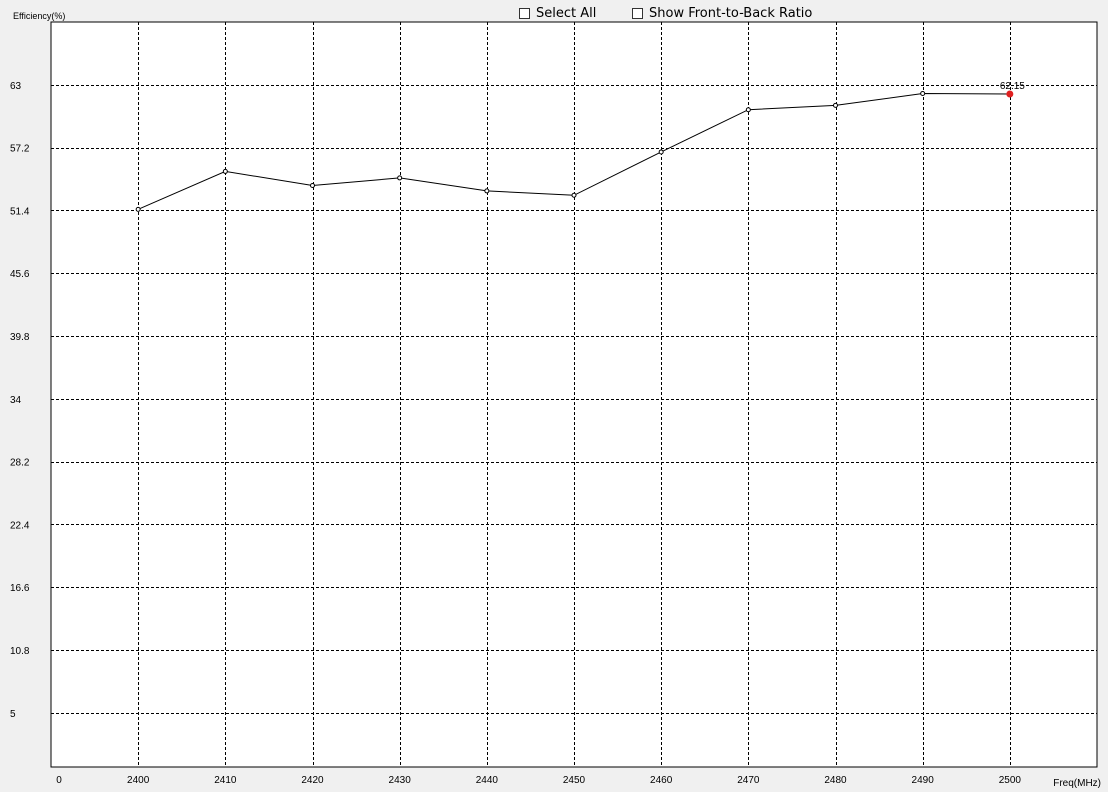  I want to click on y-tick-label: 22.4, so click(20, 525).